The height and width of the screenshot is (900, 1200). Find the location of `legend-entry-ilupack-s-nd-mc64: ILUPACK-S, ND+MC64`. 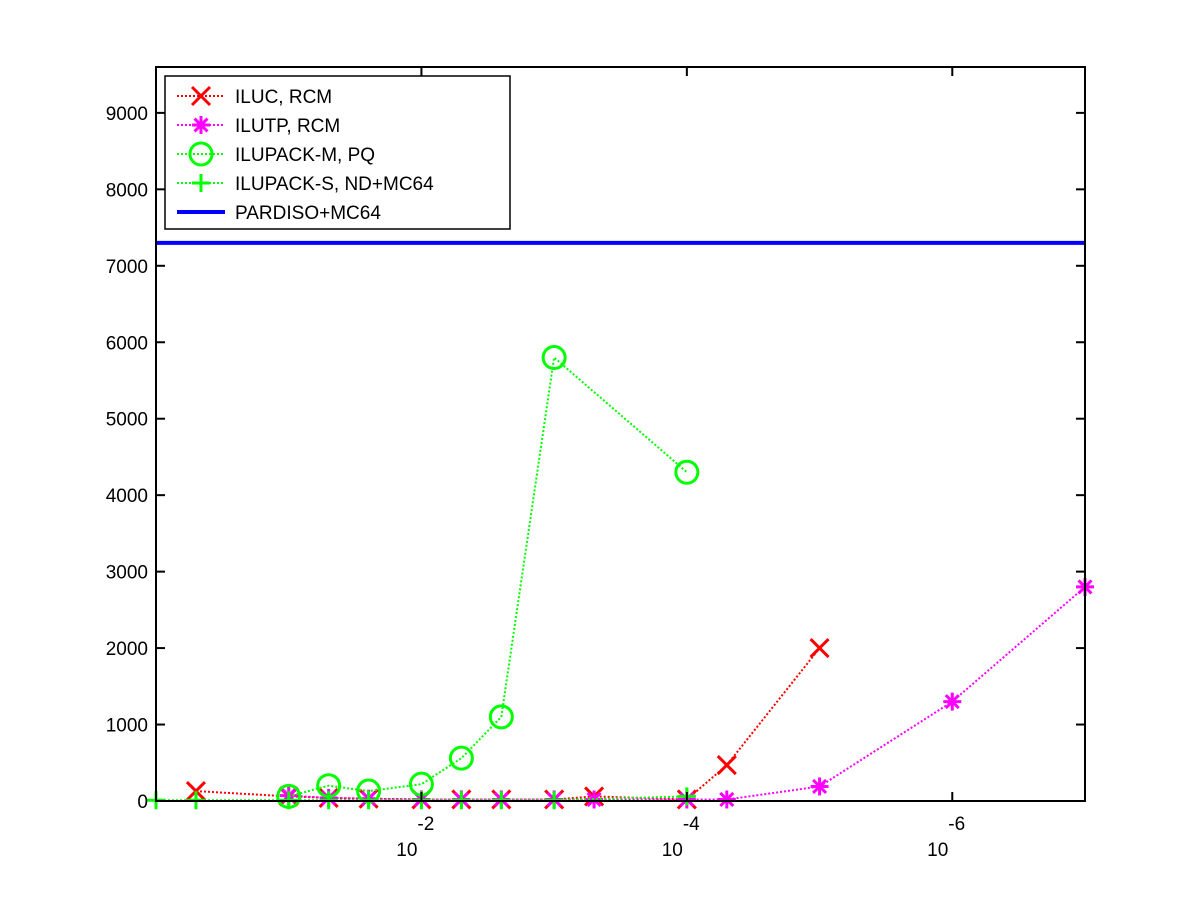

legend-entry-ilupack-s-nd-mc64: ILUPACK-S, ND+MC64 is located at coordinates (305, 184).